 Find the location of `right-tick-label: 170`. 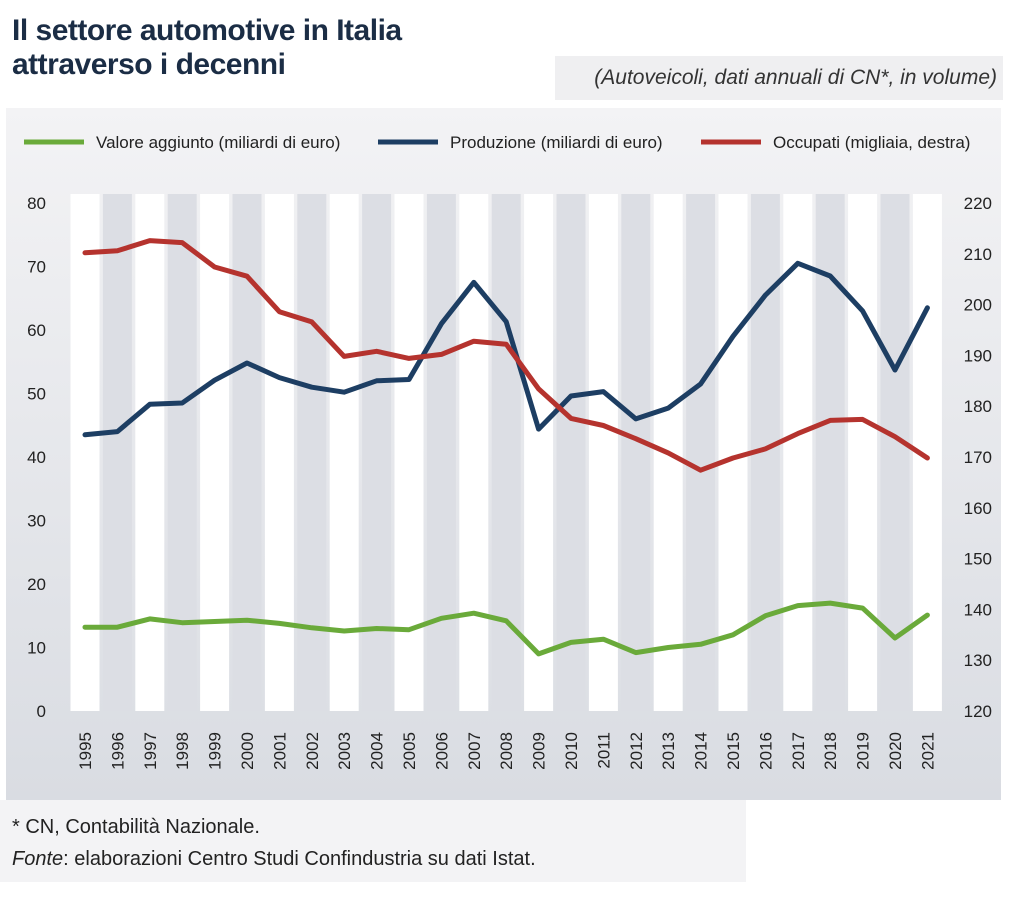

right-tick-label: 170 is located at coordinates (978, 457).